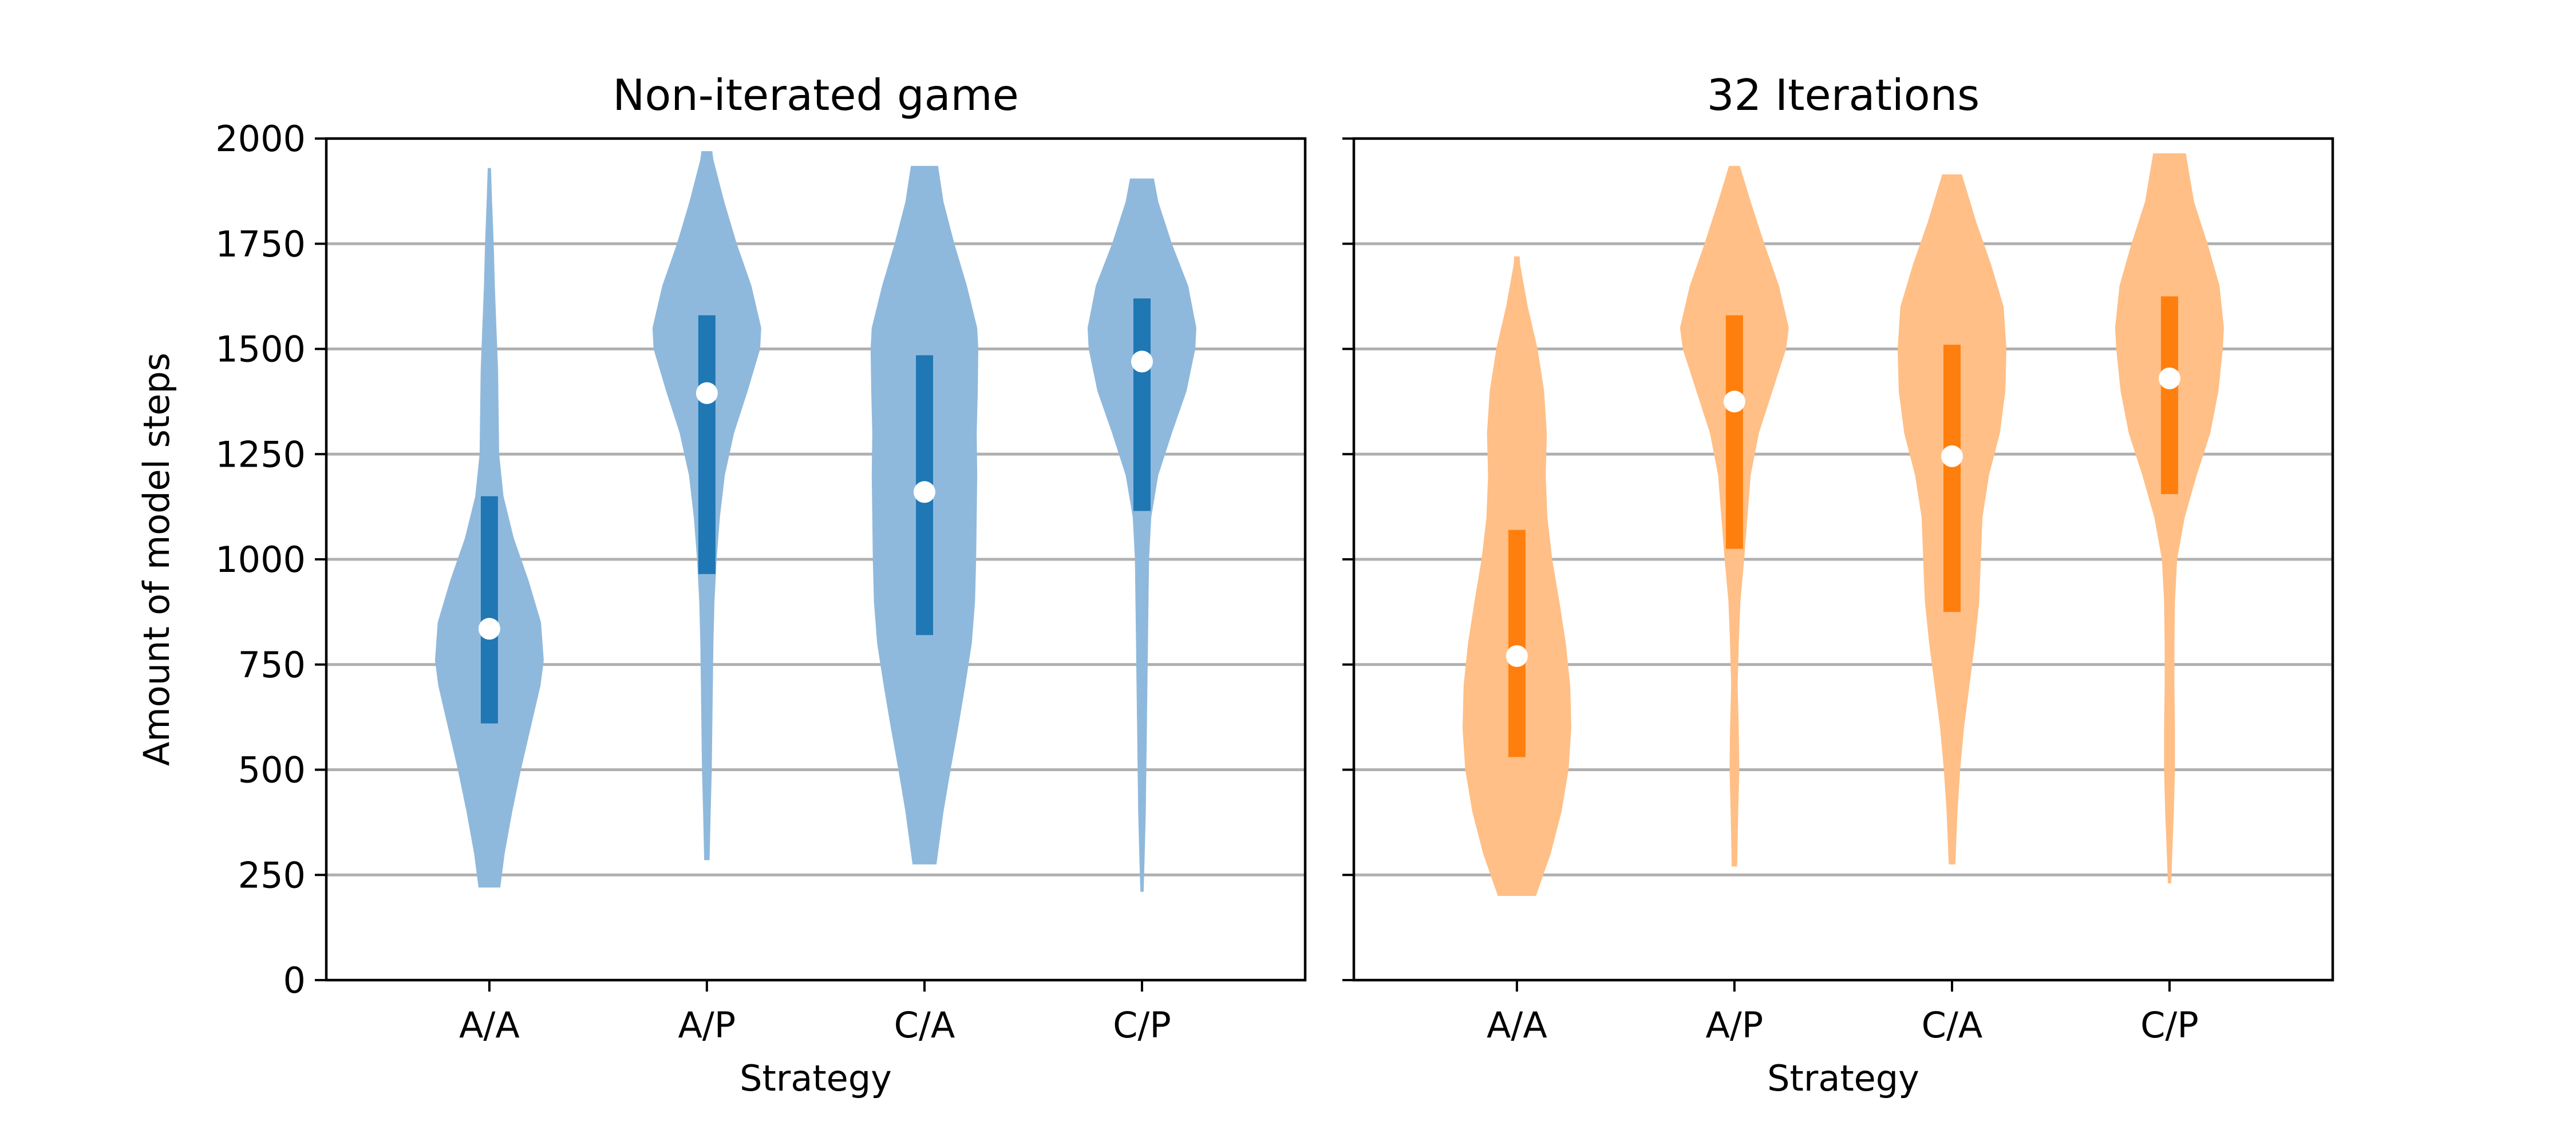  What do you see at coordinates (816, 95) in the screenshot?
I see `panel-title: Non-iterated game` at bounding box center [816, 95].